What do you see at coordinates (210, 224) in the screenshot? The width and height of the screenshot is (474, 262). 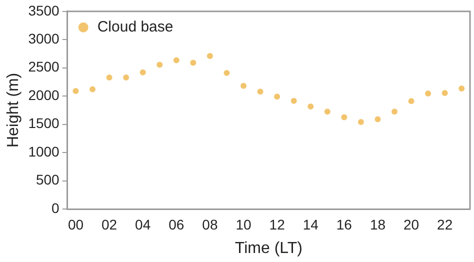 I see `x-tick-label: 08` at bounding box center [210, 224].